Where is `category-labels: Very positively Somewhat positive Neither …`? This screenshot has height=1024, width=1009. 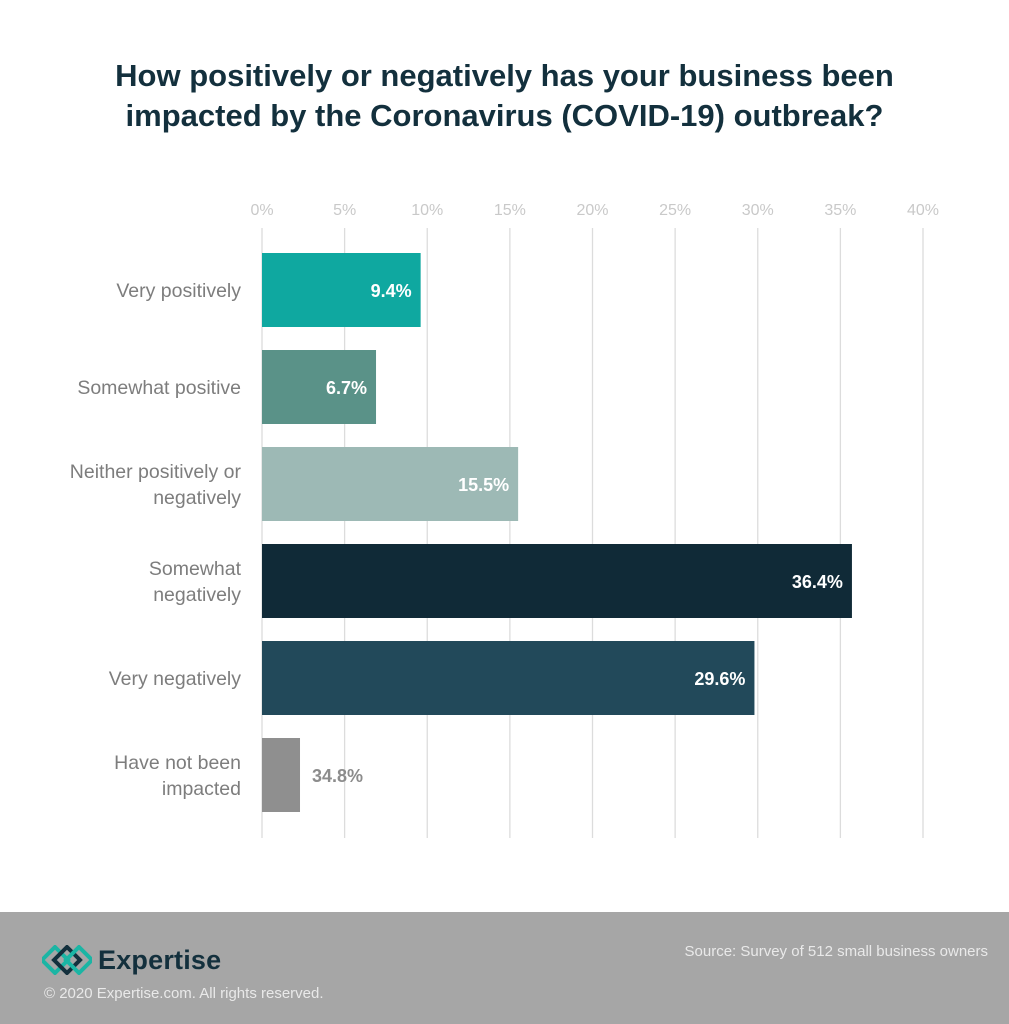 category-labels: Very positively Somewhat positive Neither … is located at coordinates (156, 540).